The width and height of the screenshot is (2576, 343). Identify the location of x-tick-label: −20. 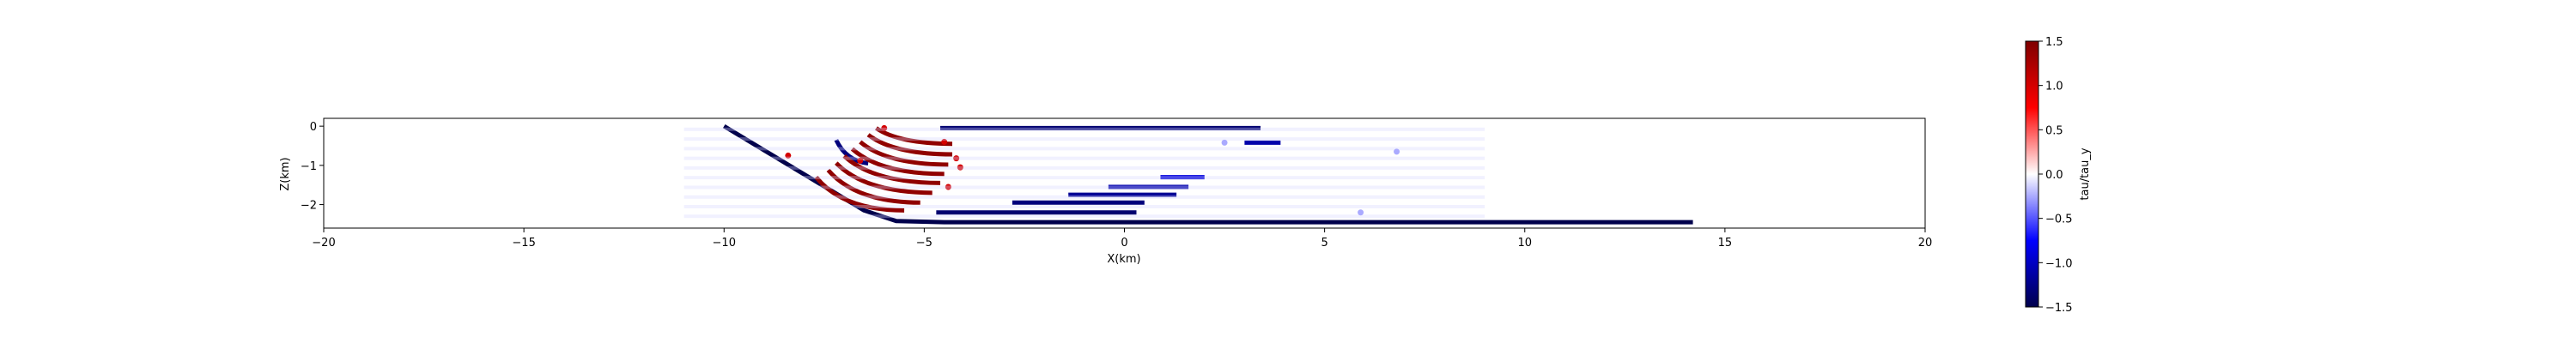
(323, 243).